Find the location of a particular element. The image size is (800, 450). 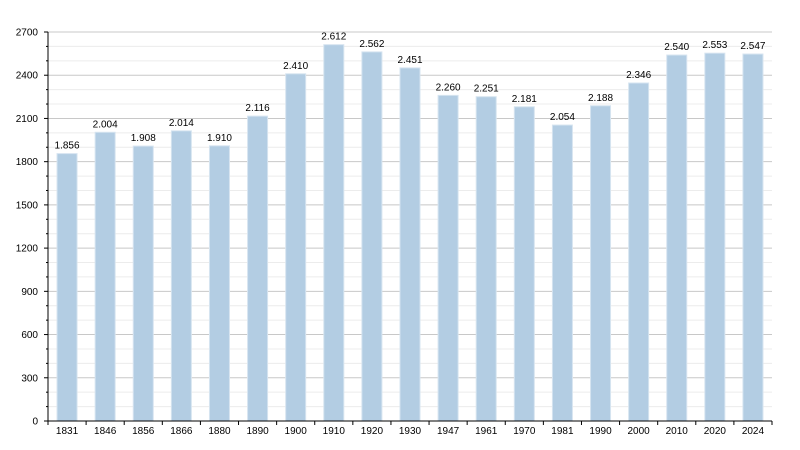

y-tick-label: 600 is located at coordinates (29, 335).